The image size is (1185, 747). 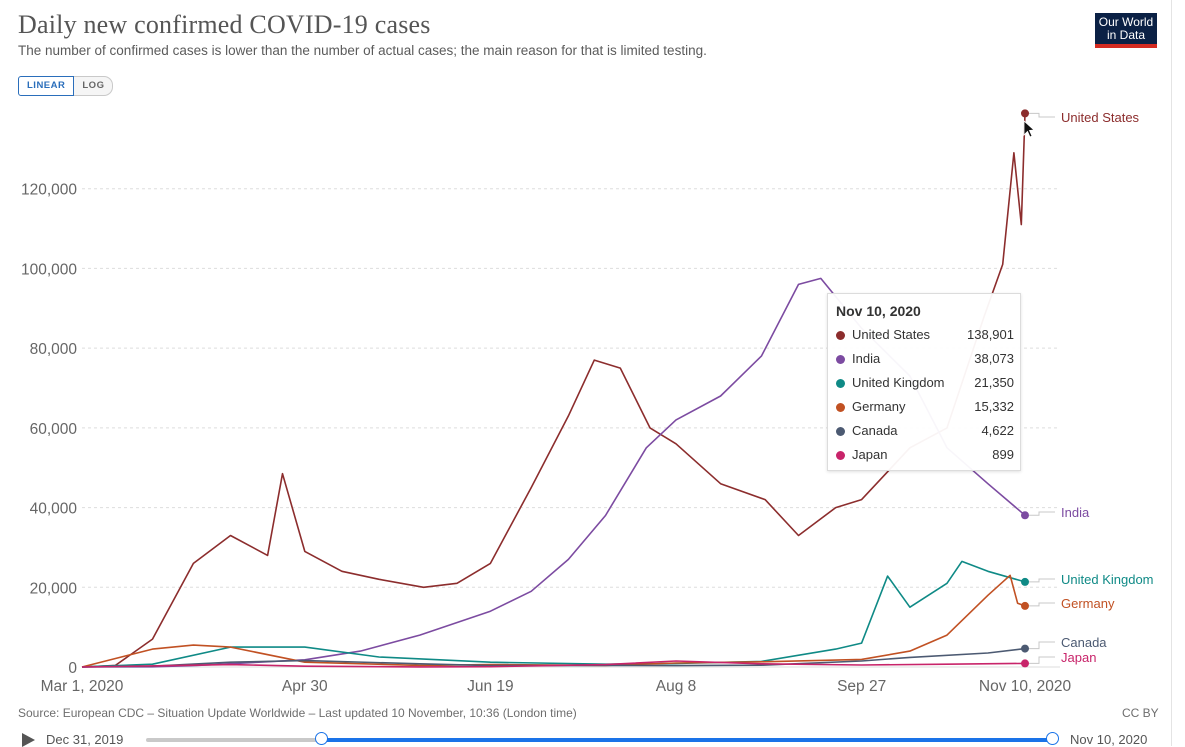 I want to click on series-label: Canada, so click(x=1084, y=642).